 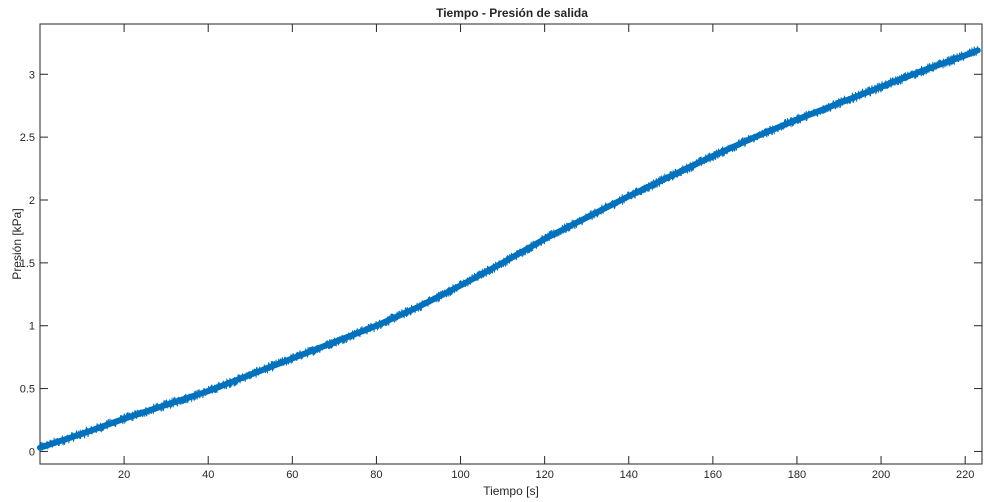 I want to click on y-tick-label: 1, so click(x=32, y=327).